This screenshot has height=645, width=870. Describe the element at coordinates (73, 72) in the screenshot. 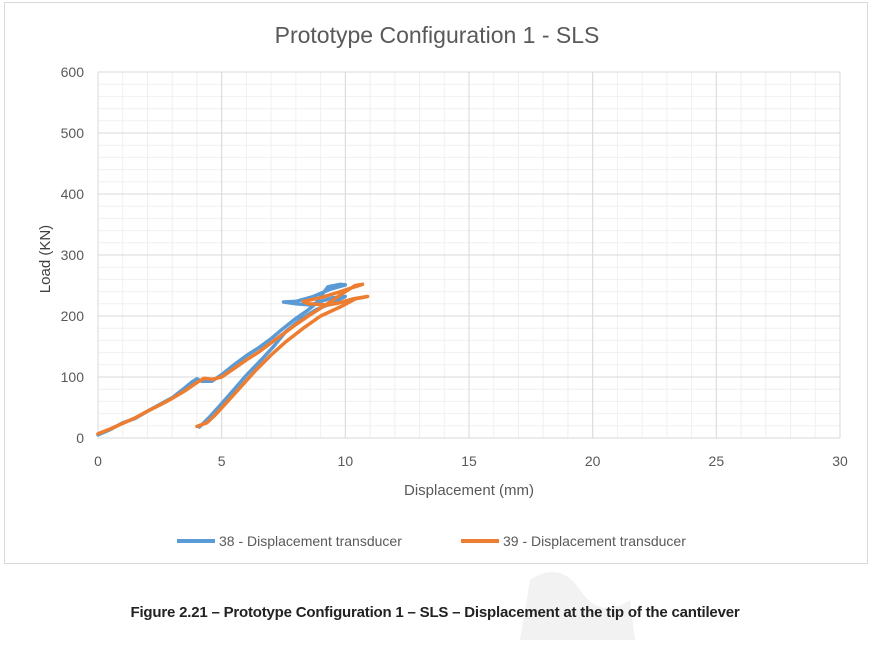

I see `y-tick-label: 600` at that location.